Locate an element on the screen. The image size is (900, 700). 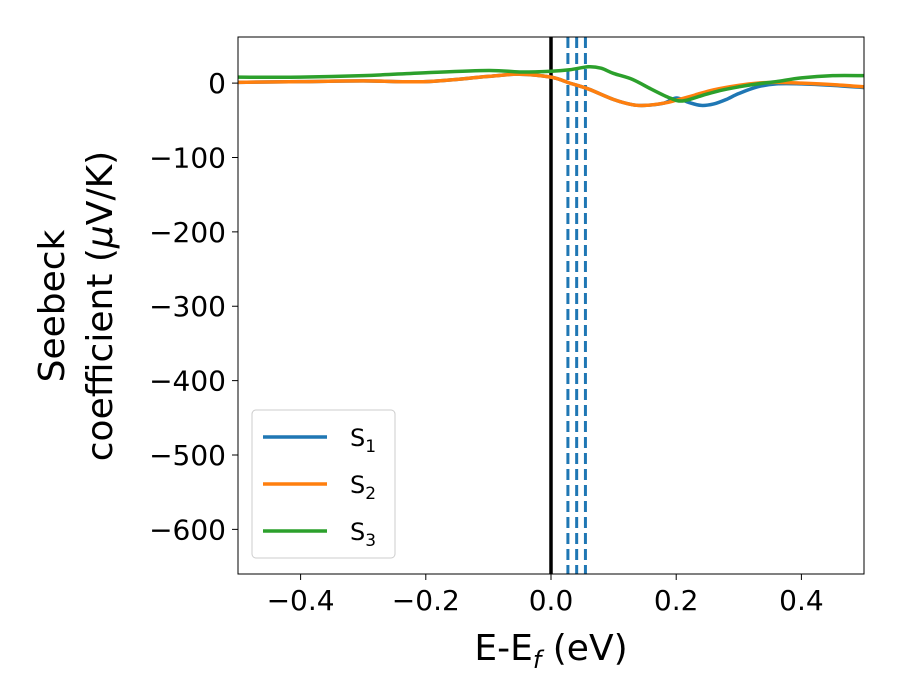
x-axis-ticks: −0.4 −0.2 0.0 0.2 0.4 is located at coordinates (545, 595).